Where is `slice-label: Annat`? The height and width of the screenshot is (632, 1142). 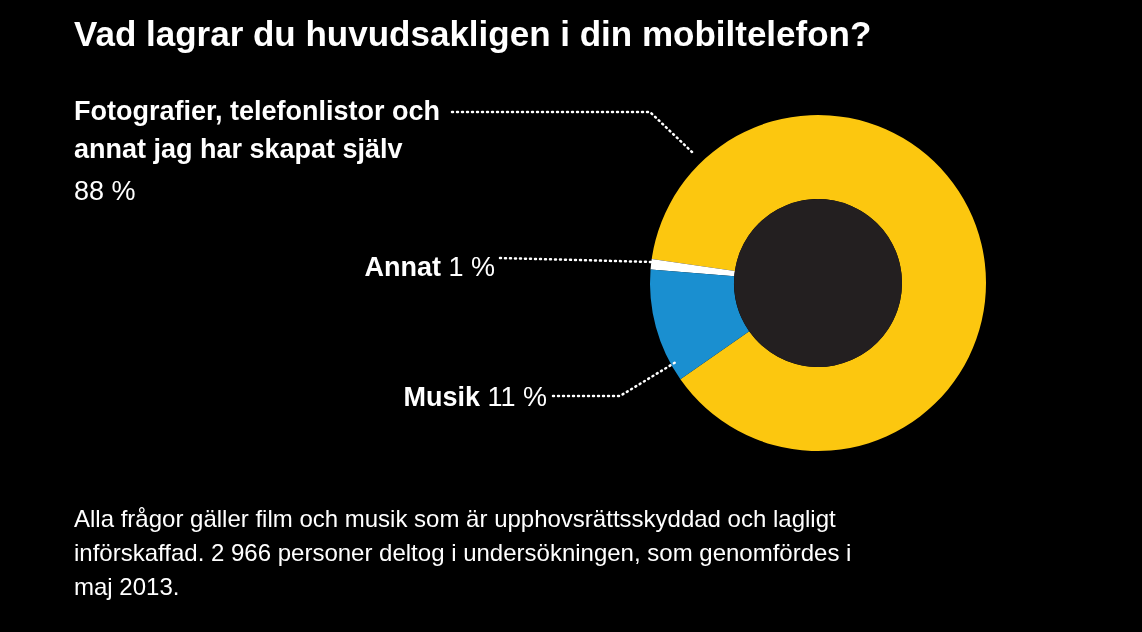
slice-label: Annat is located at coordinates (406, 267).